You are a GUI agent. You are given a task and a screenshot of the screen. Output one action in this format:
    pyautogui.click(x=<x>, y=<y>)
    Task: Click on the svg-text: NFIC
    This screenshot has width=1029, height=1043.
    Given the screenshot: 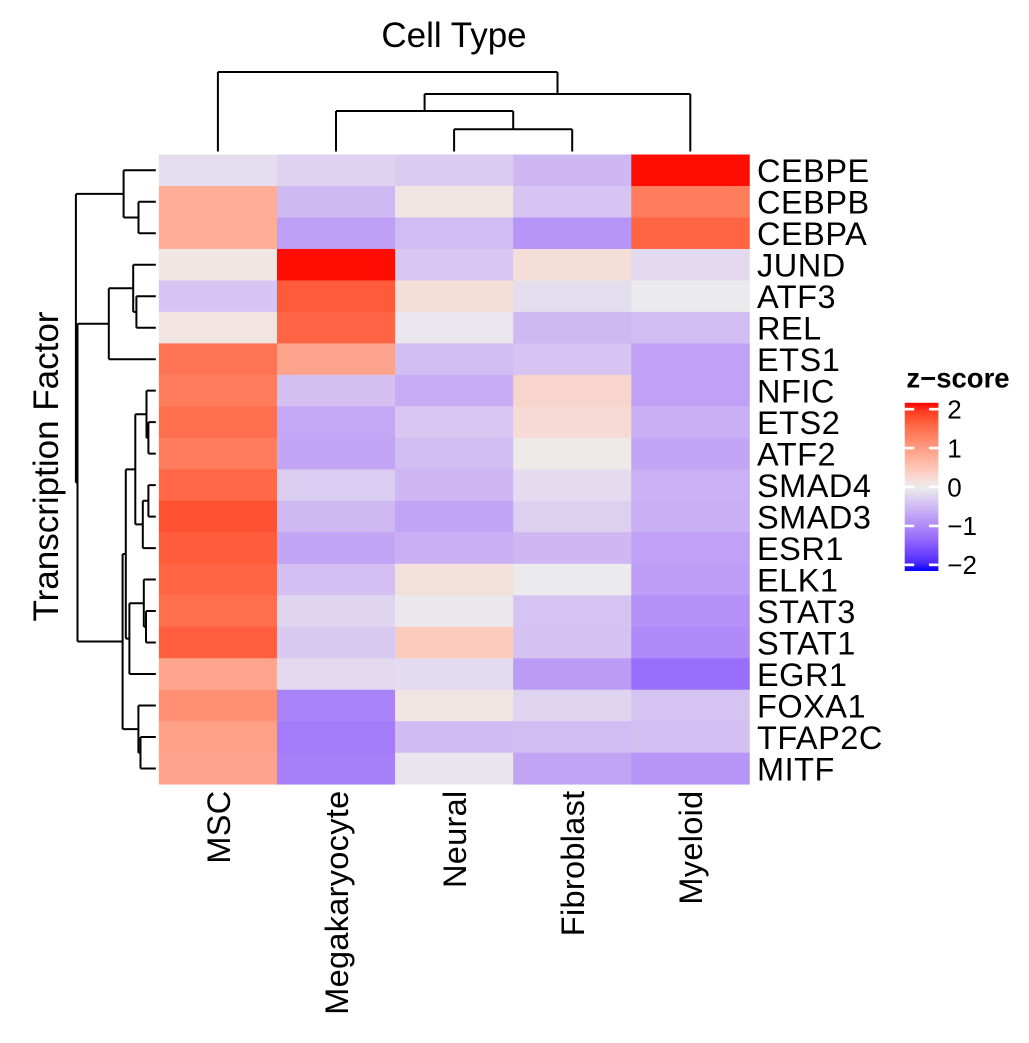 What is the action you would take?
    pyautogui.click(x=796, y=392)
    